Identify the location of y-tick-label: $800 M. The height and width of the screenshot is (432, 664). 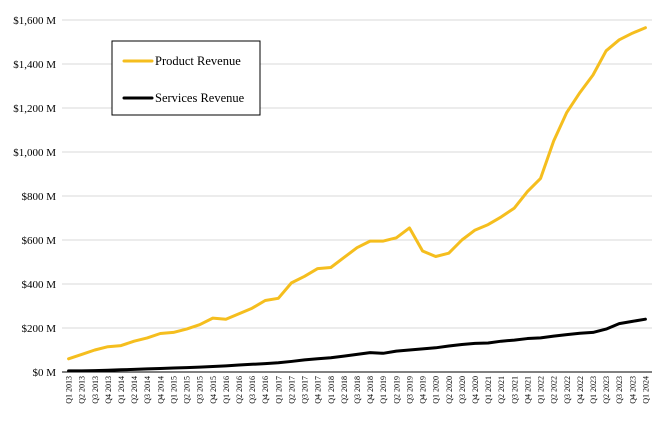
(38, 197).